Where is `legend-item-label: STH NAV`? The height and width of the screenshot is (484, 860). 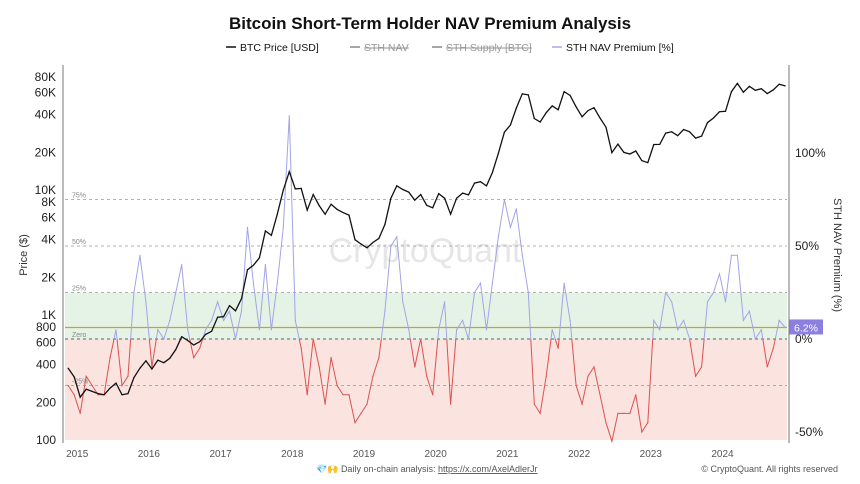 legend-item-label: STH NAV is located at coordinates (386, 48).